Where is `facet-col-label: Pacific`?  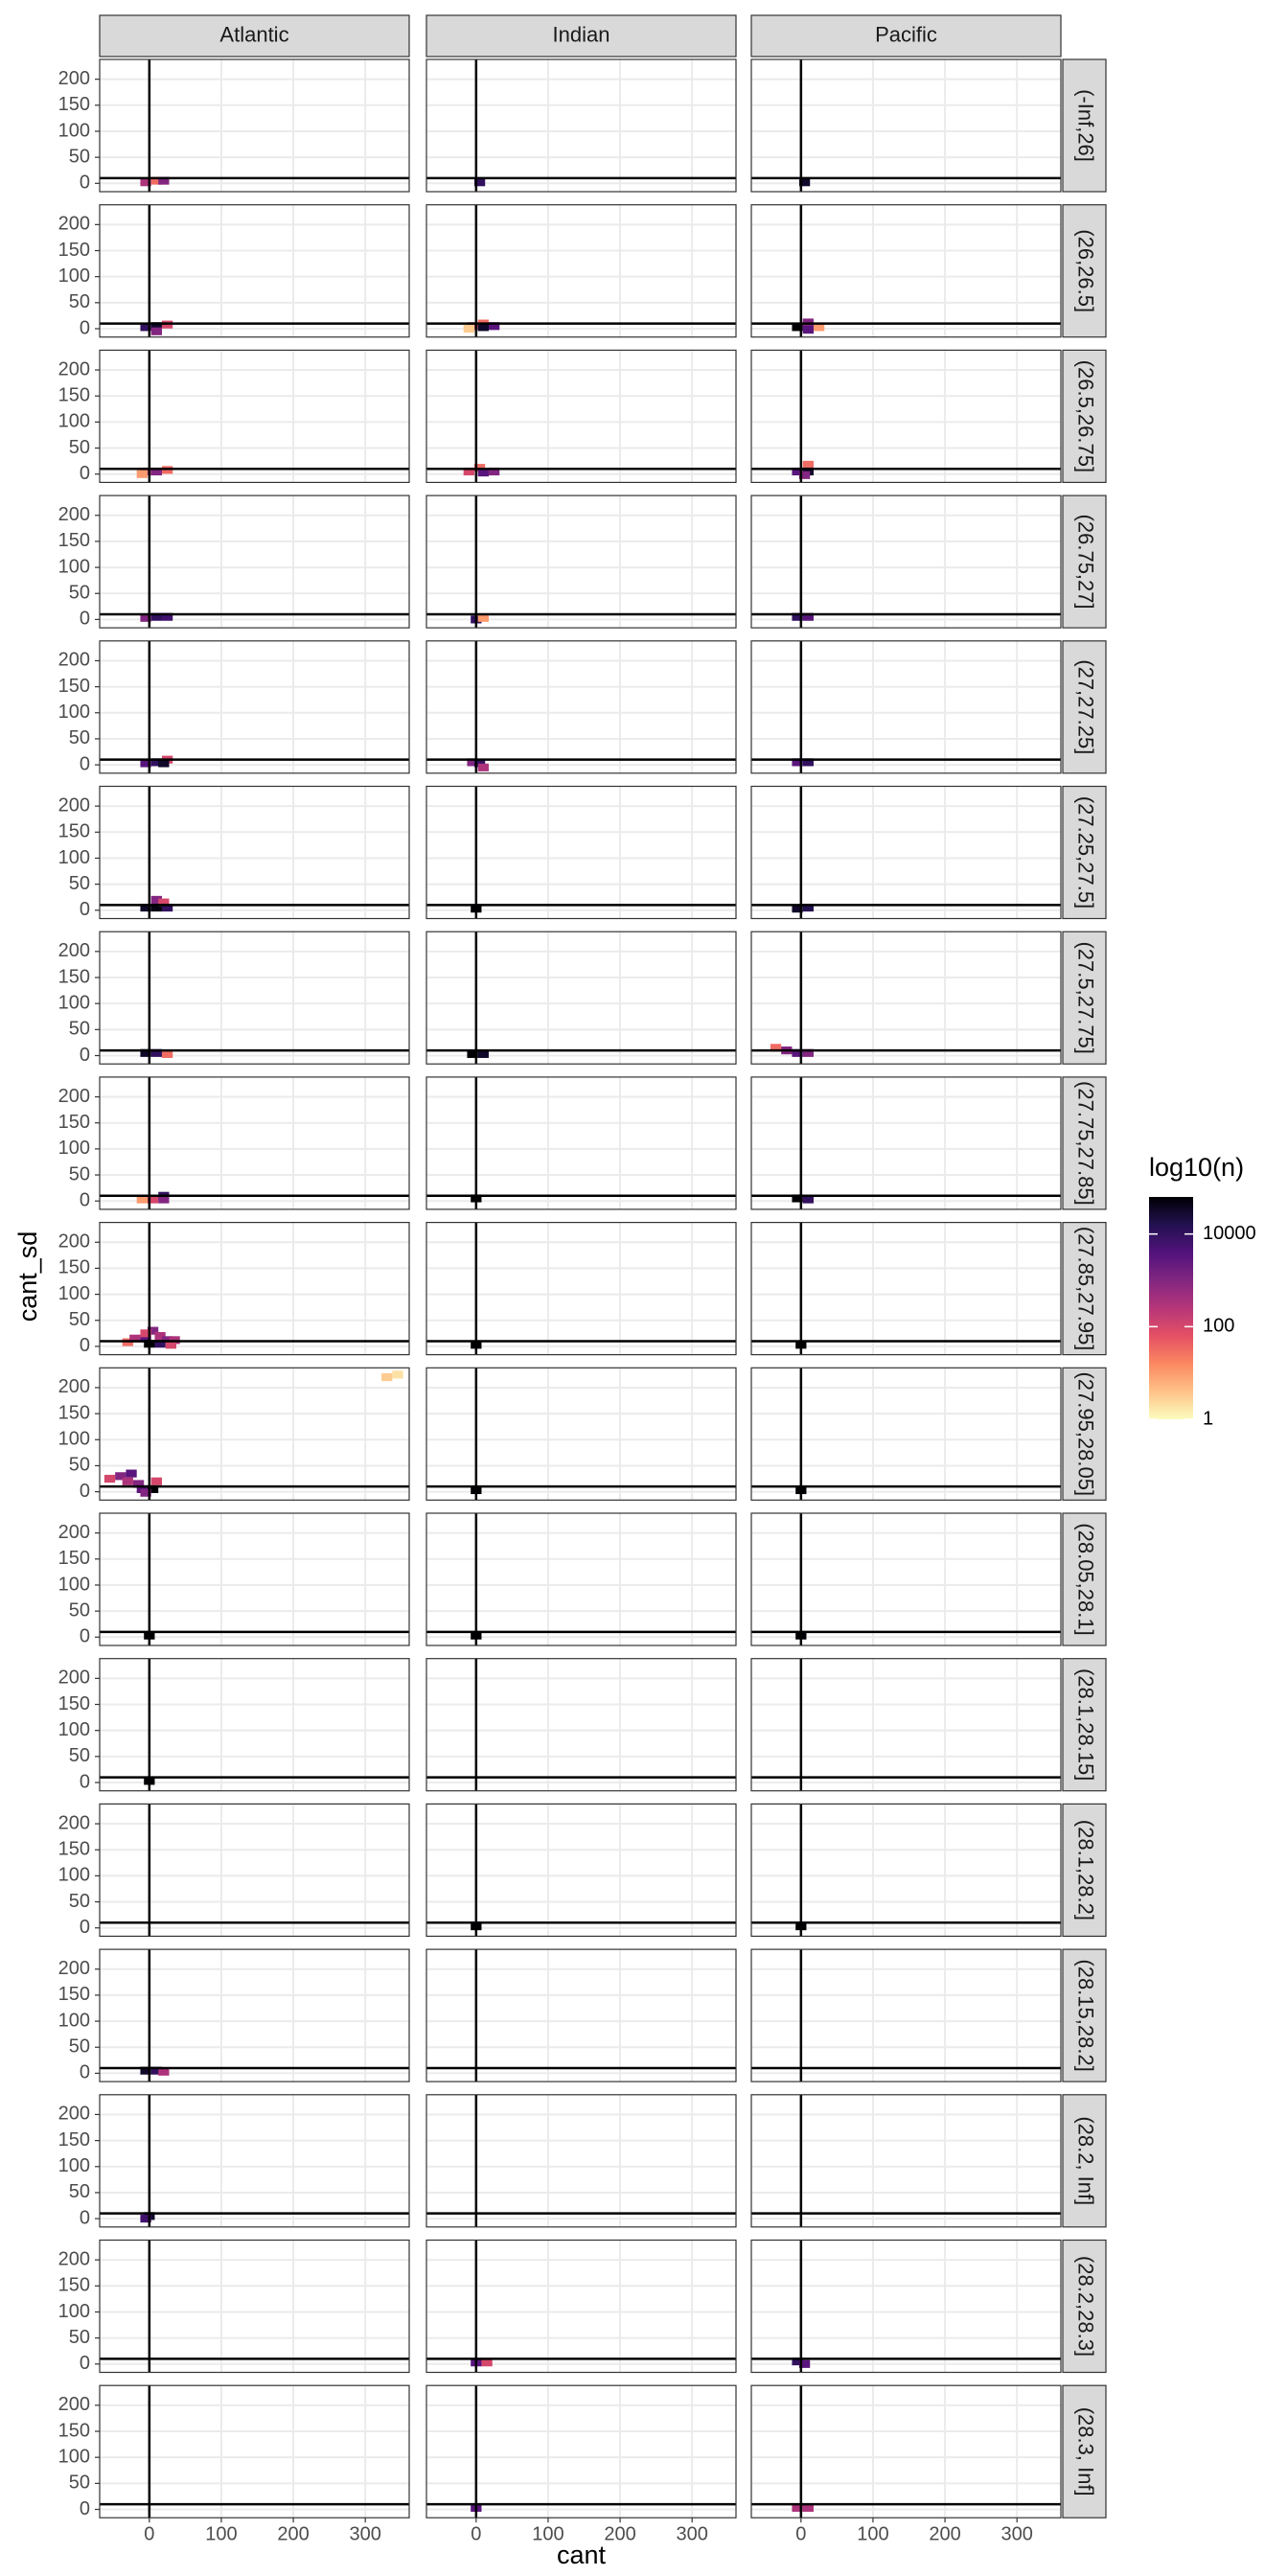
facet-col-label: Pacific is located at coordinates (906, 34).